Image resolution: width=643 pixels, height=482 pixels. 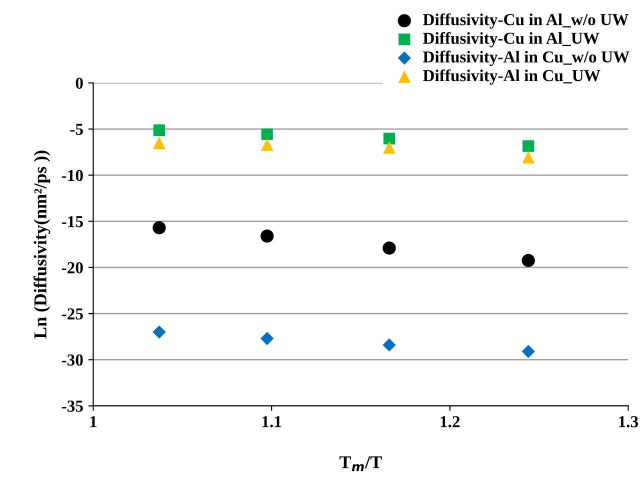 What do you see at coordinates (628, 422) in the screenshot?
I see `x-tick-label: 1.3` at bounding box center [628, 422].